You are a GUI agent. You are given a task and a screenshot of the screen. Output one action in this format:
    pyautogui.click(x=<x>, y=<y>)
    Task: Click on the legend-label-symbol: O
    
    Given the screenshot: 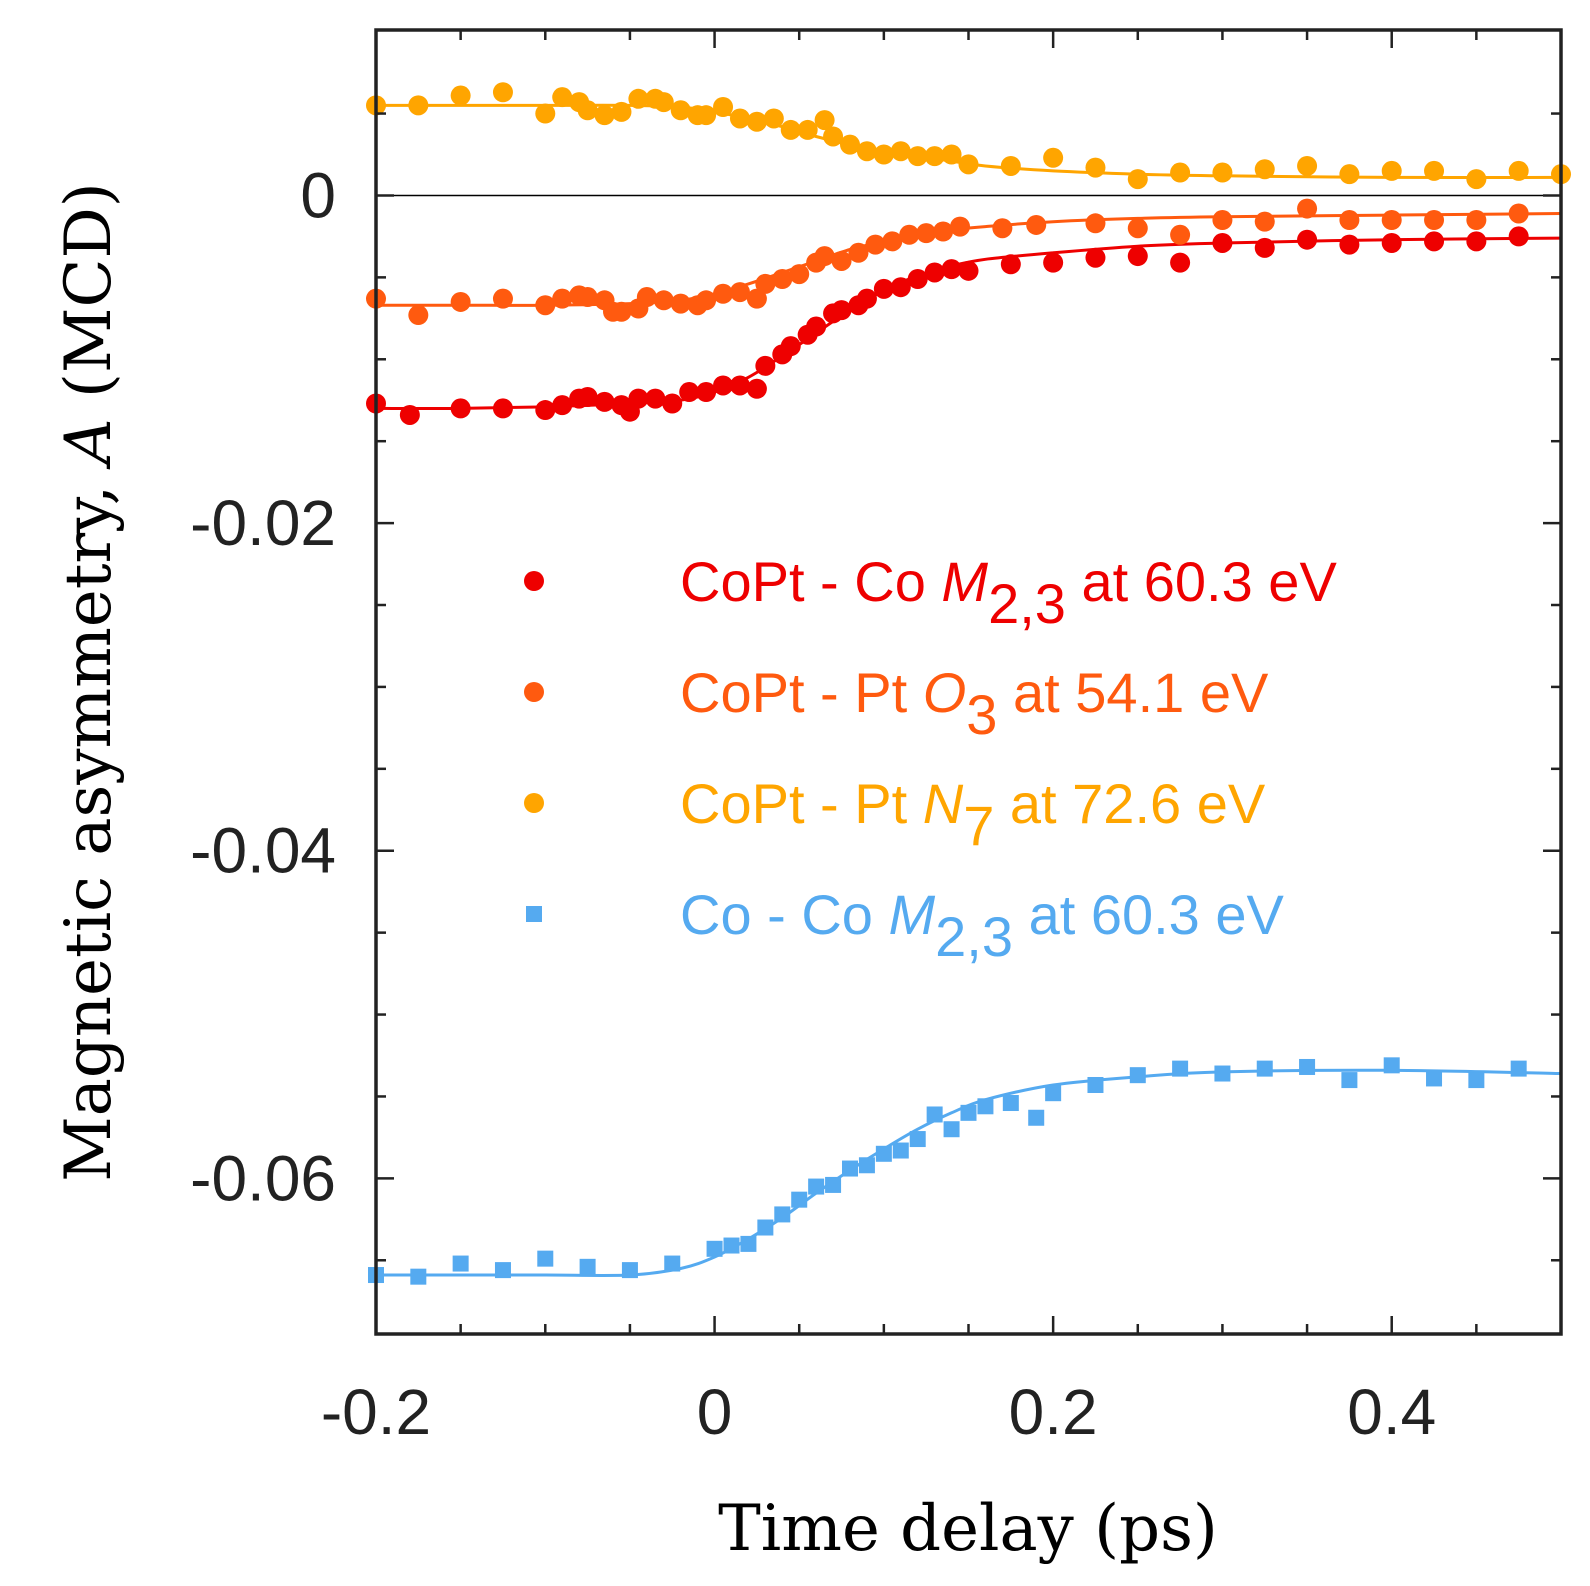 What is the action you would take?
    pyautogui.click(x=945, y=692)
    